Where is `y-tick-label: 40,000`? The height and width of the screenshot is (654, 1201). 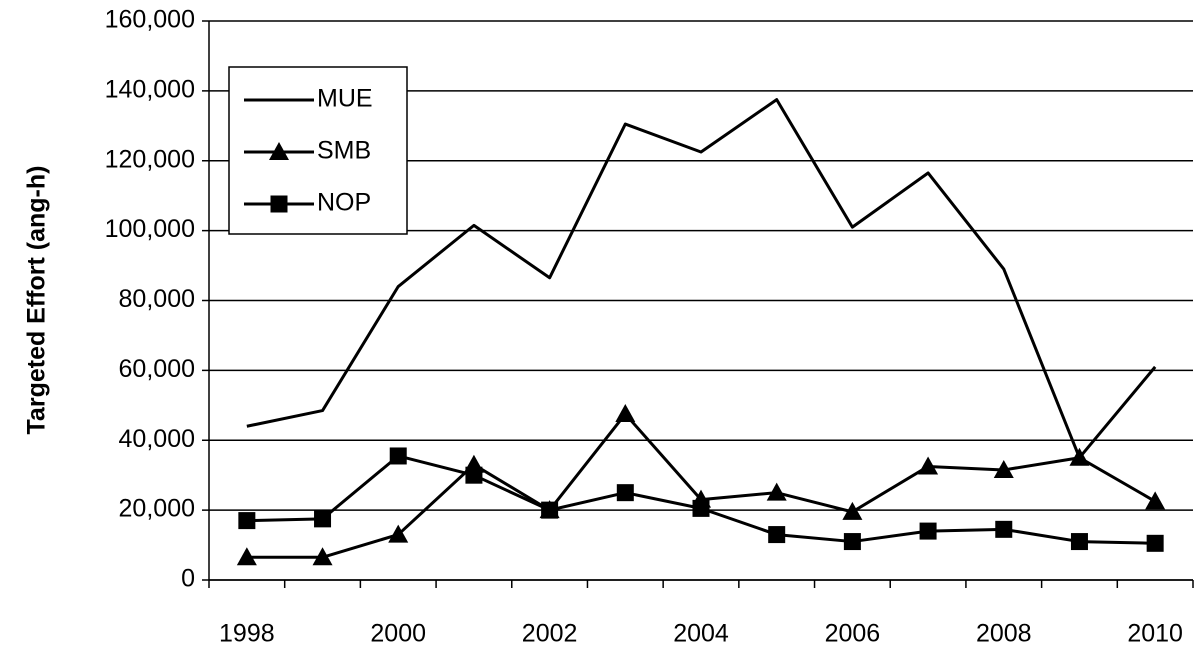 y-tick-label: 40,000 is located at coordinates (157, 439).